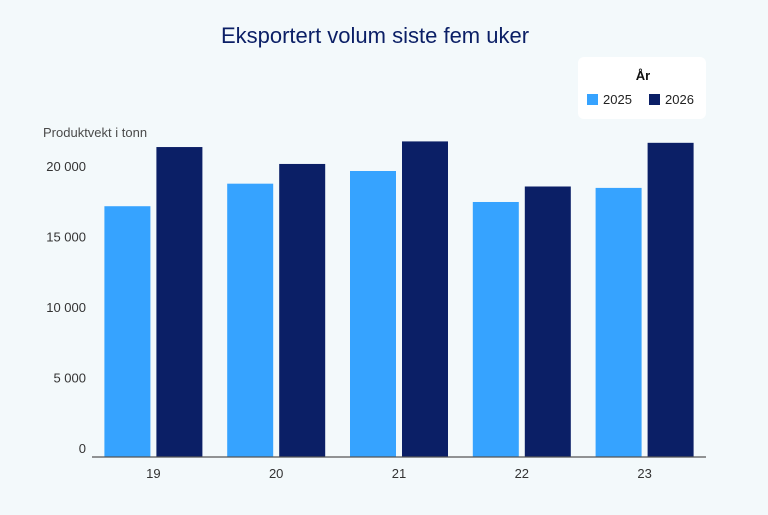 The height and width of the screenshot is (515, 768). Describe the element at coordinates (69, 378) in the screenshot. I see `y-tick-label: 5 000` at that location.